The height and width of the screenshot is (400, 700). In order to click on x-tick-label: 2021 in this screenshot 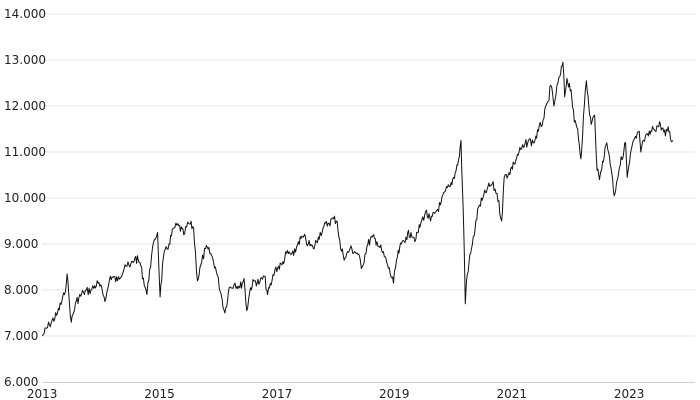, I will do `click(512, 393)`.